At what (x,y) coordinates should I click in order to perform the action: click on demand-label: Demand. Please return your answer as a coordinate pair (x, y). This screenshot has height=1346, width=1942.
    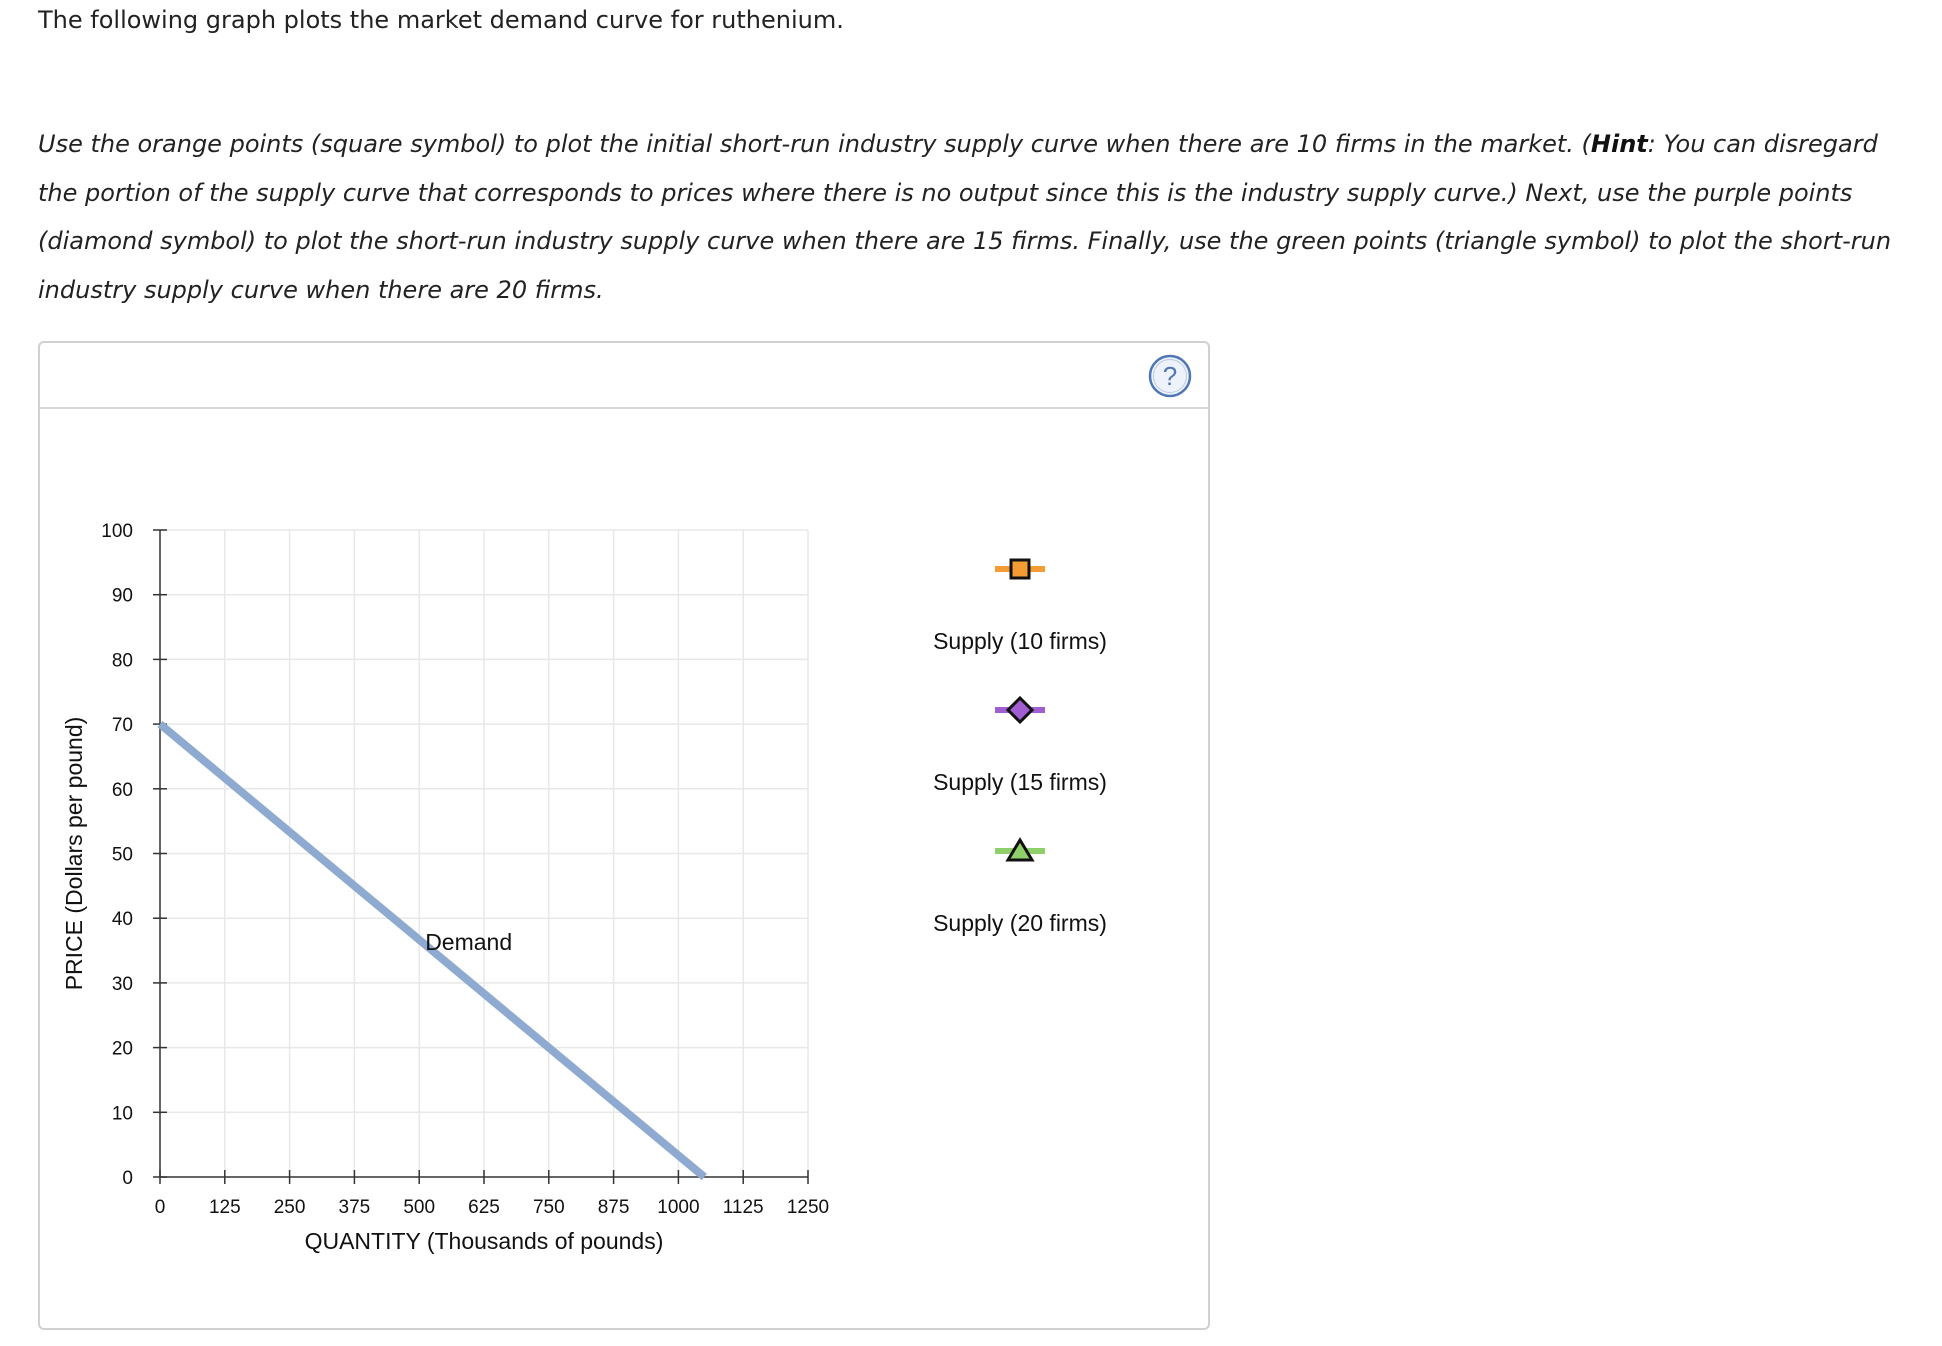
    Looking at the image, I should click on (468, 942).